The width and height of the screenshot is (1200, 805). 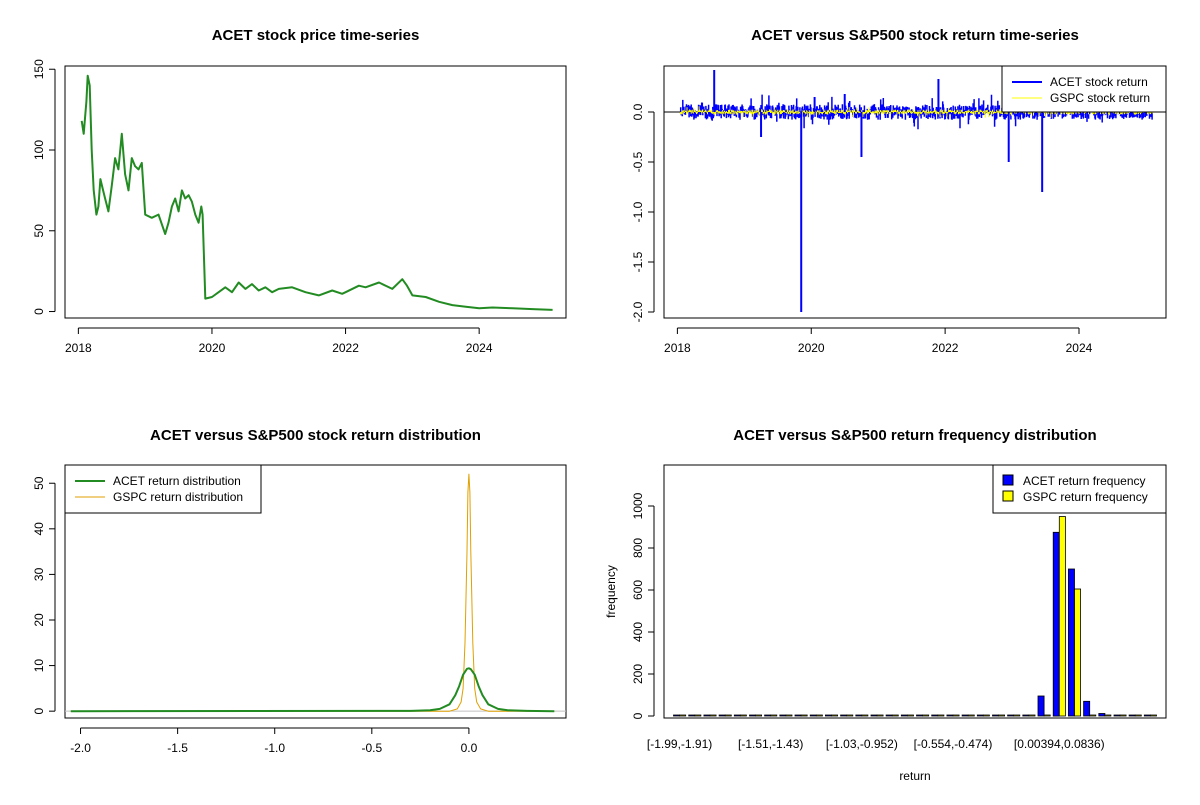 What do you see at coordinates (638, 161) in the screenshot?
I see `y-tick-label-1-1: -0.5` at bounding box center [638, 161].